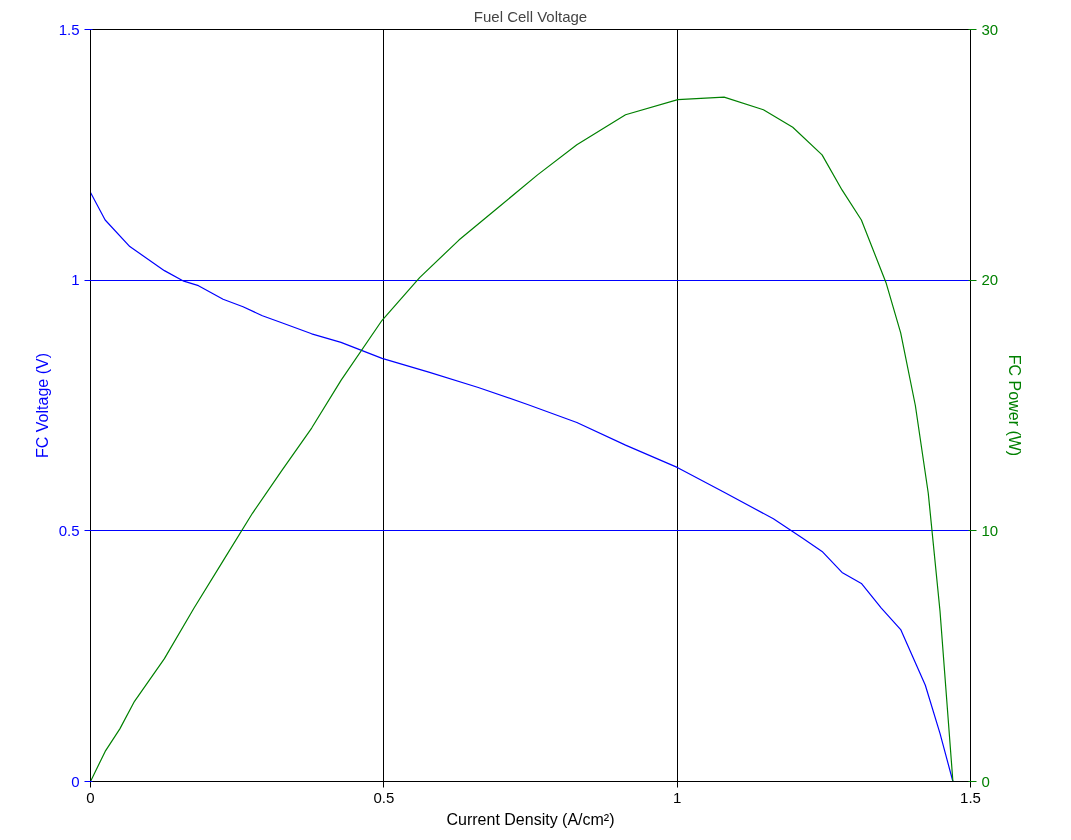 Image resolution: width=1071 pixels, height=840 pixels. Describe the element at coordinates (990, 280) in the screenshot. I see `y2-tick-label: 20` at that location.